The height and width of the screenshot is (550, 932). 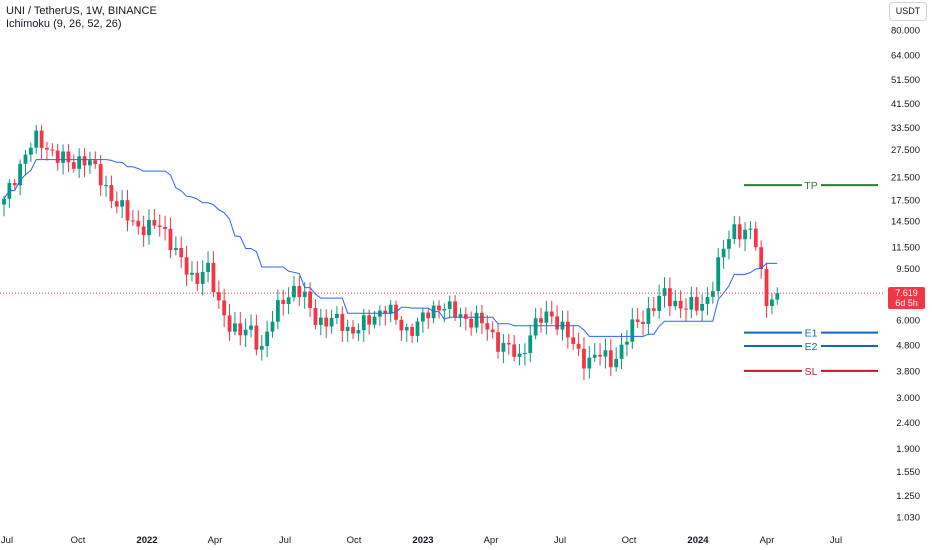 I want to click on y-tick-label: 6.000, so click(x=908, y=320).